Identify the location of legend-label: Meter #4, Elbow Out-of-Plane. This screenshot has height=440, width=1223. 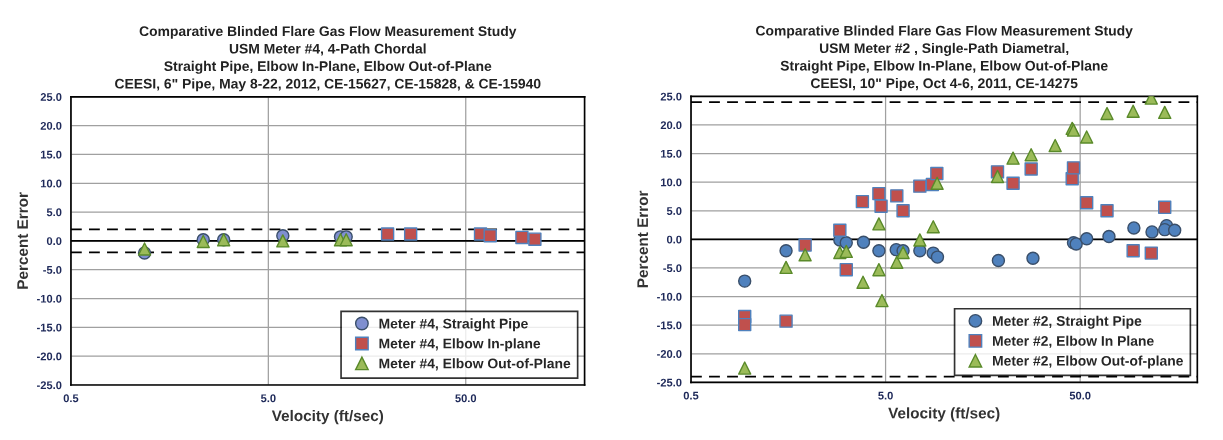
(475, 364).